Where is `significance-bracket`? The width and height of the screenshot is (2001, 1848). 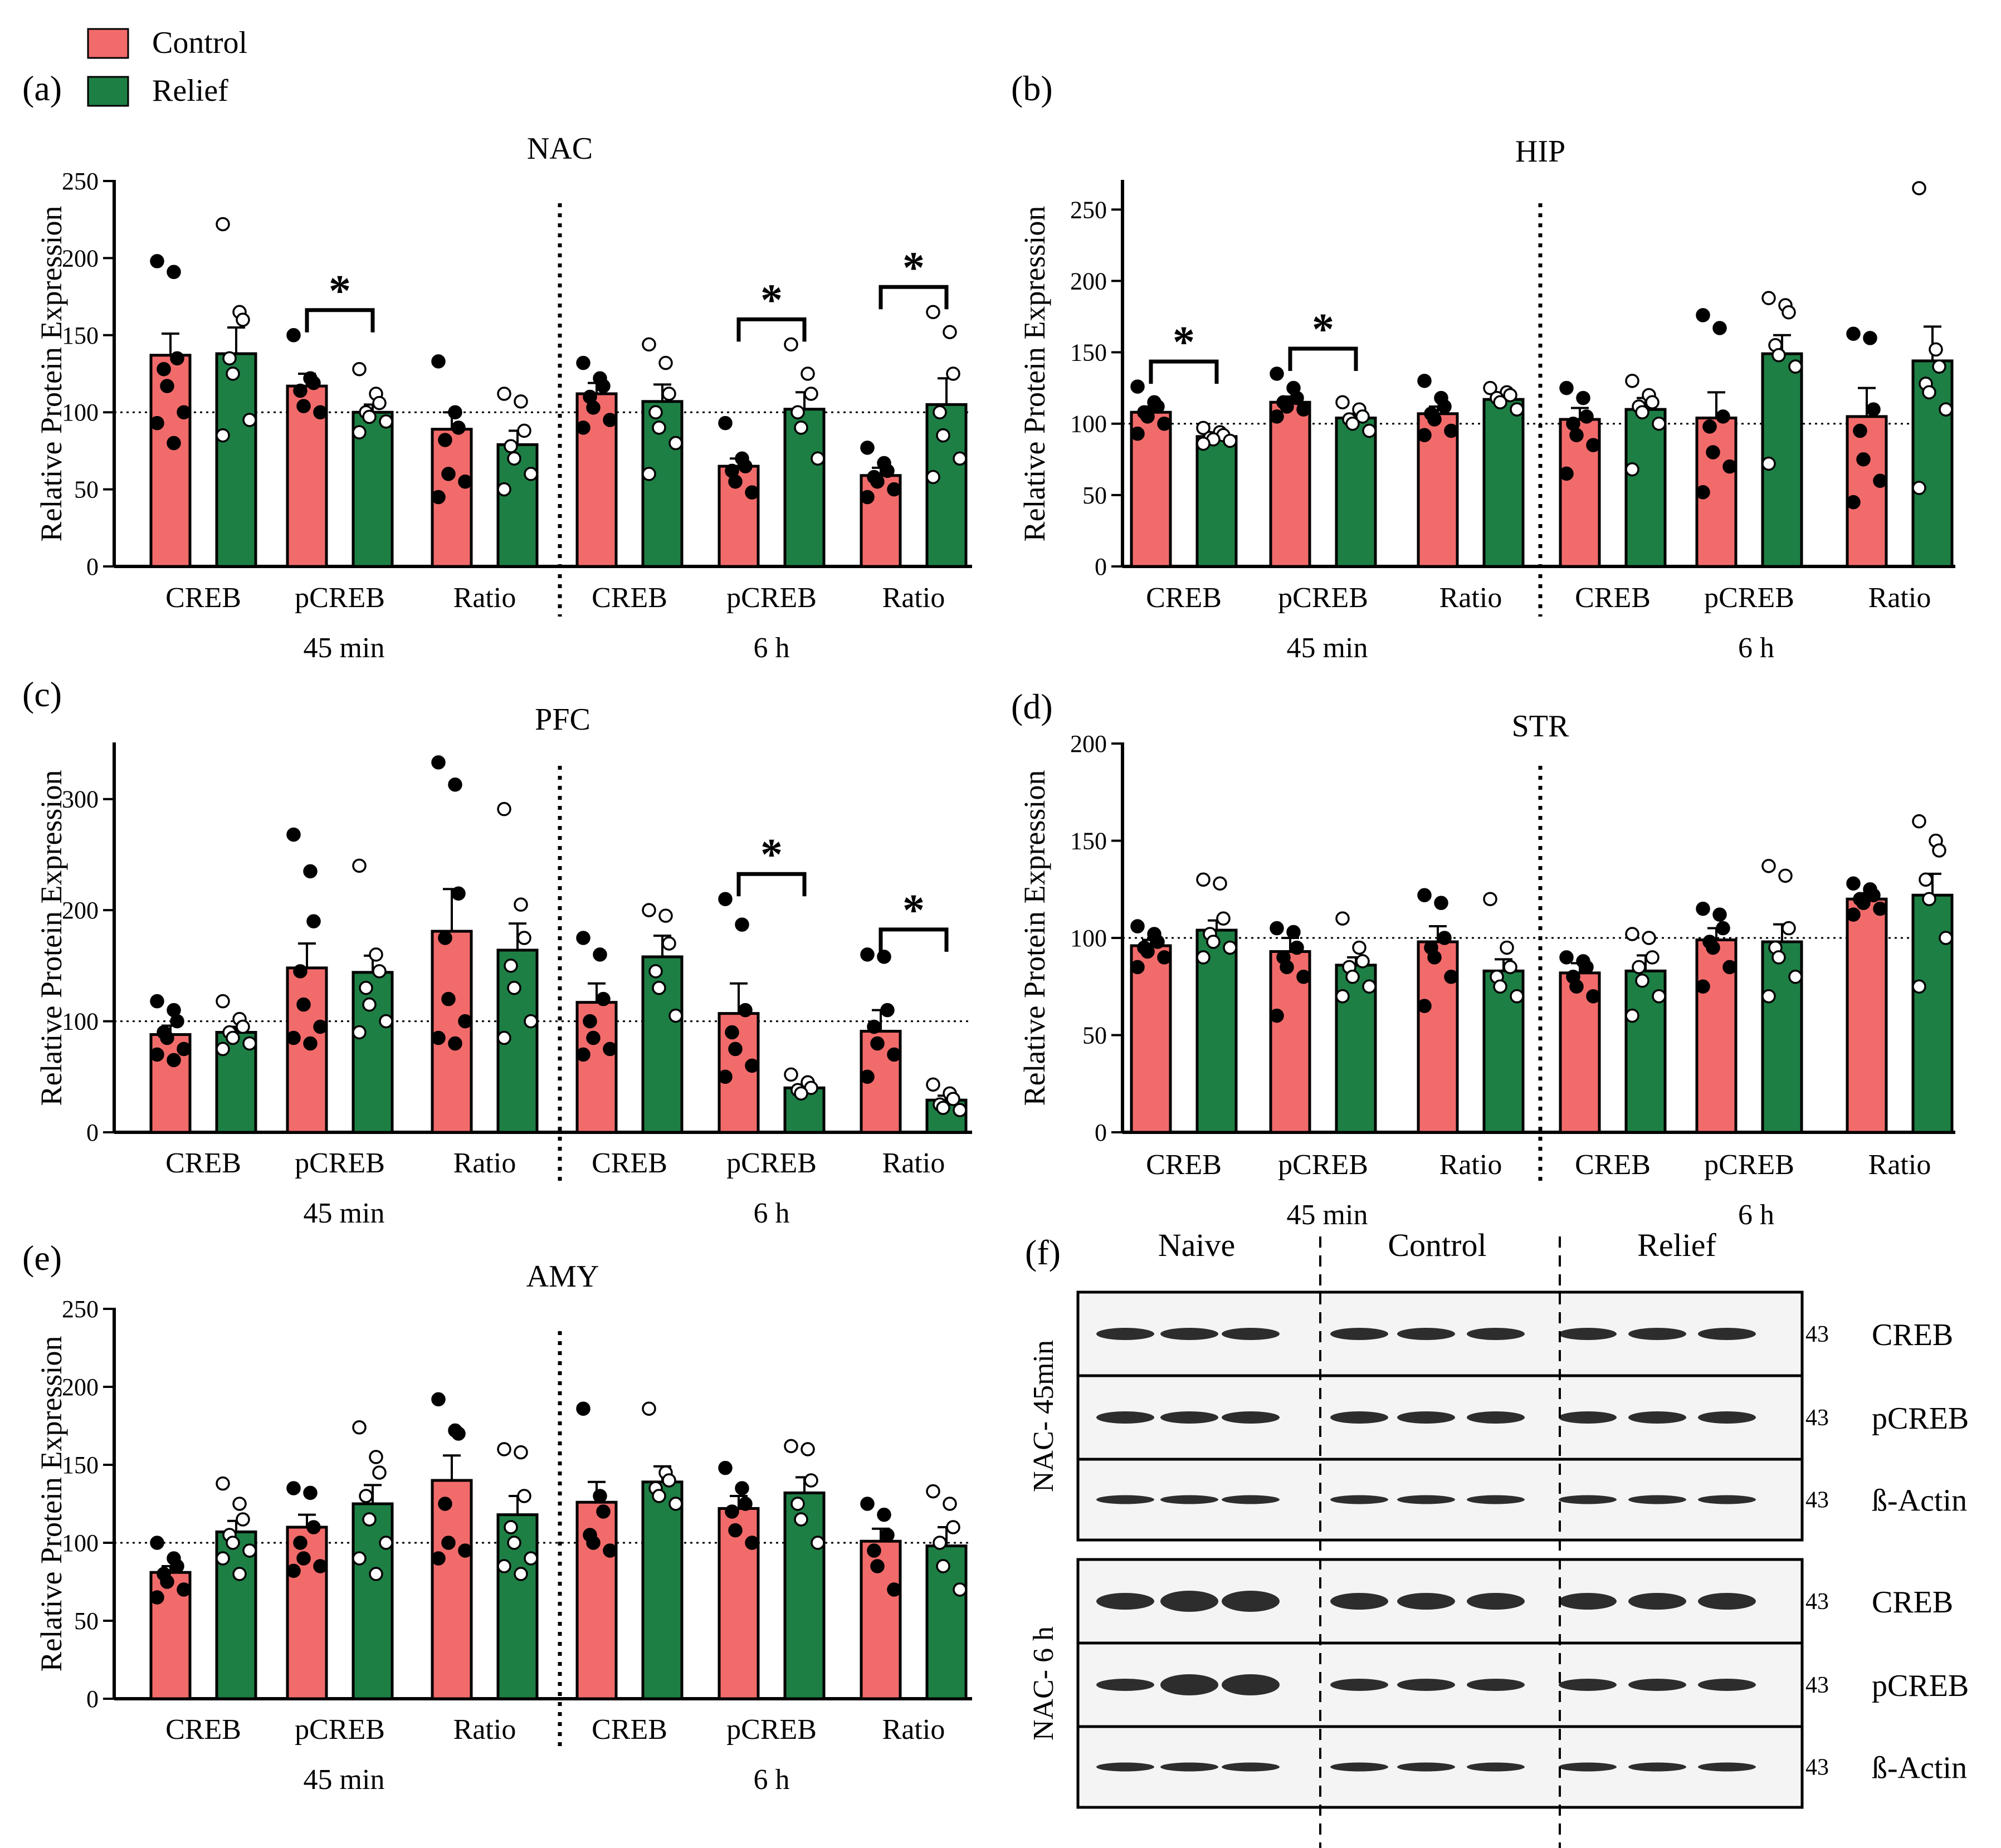
significance-bracket is located at coordinates (1323, 358).